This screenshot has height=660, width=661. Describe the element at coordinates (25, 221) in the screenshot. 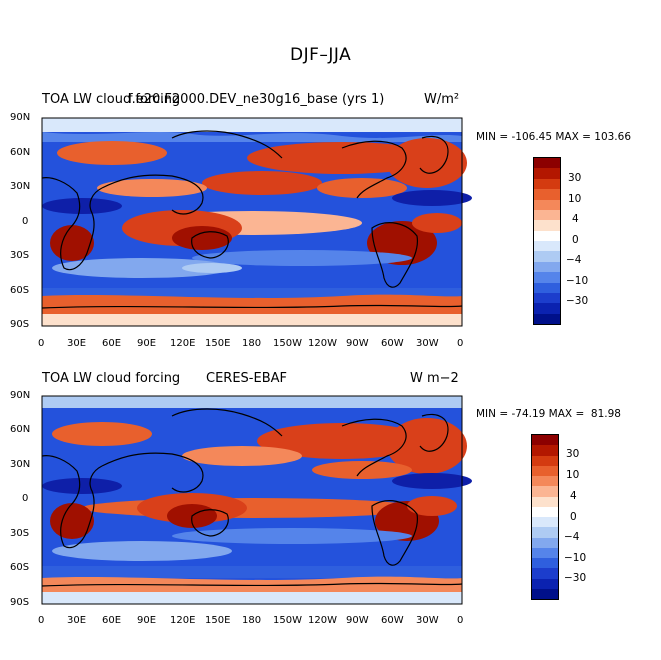

I see `panel1-lat-tick: 0` at that location.